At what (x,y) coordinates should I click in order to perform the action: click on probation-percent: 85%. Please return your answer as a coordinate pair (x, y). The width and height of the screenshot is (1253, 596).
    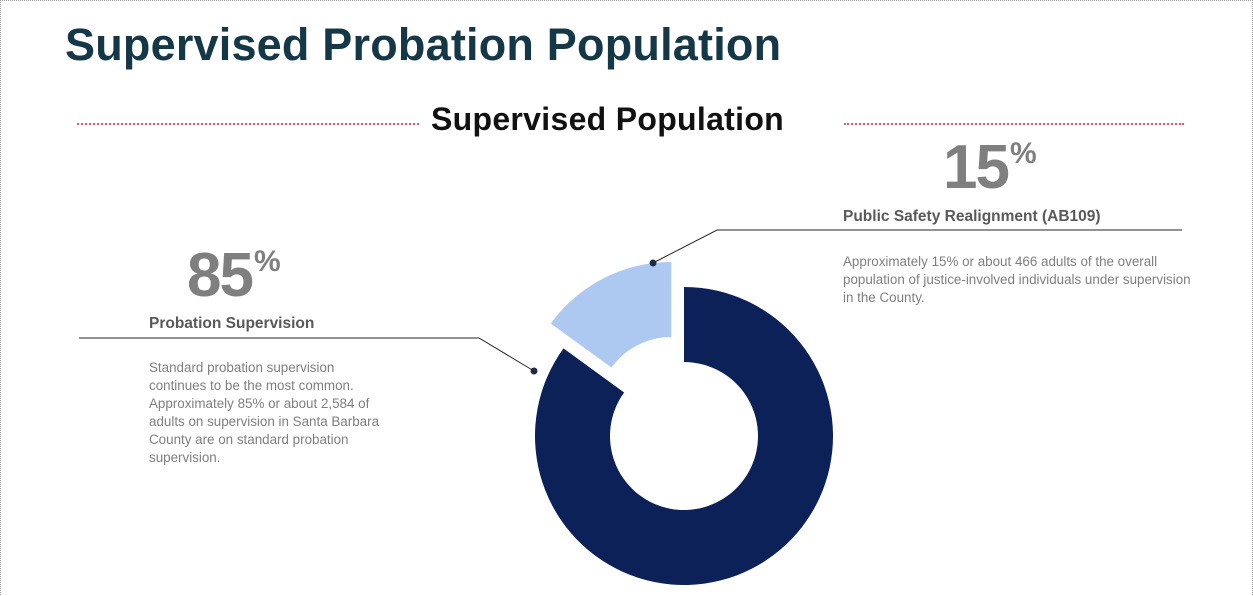
    Looking at the image, I should click on (234, 276).